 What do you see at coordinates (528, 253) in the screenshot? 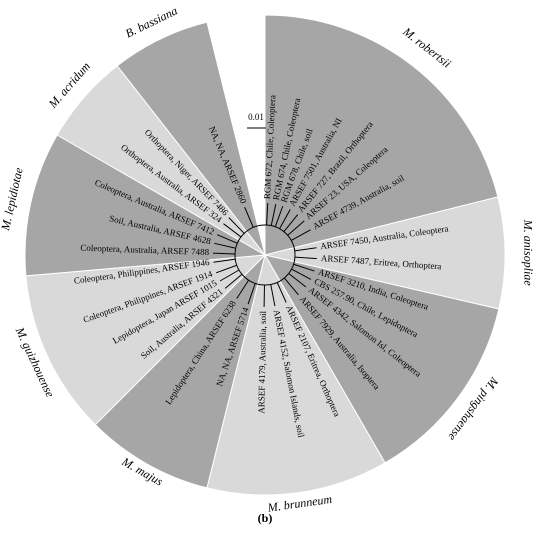
I see `clade-name: M. anisopliae` at bounding box center [528, 253].